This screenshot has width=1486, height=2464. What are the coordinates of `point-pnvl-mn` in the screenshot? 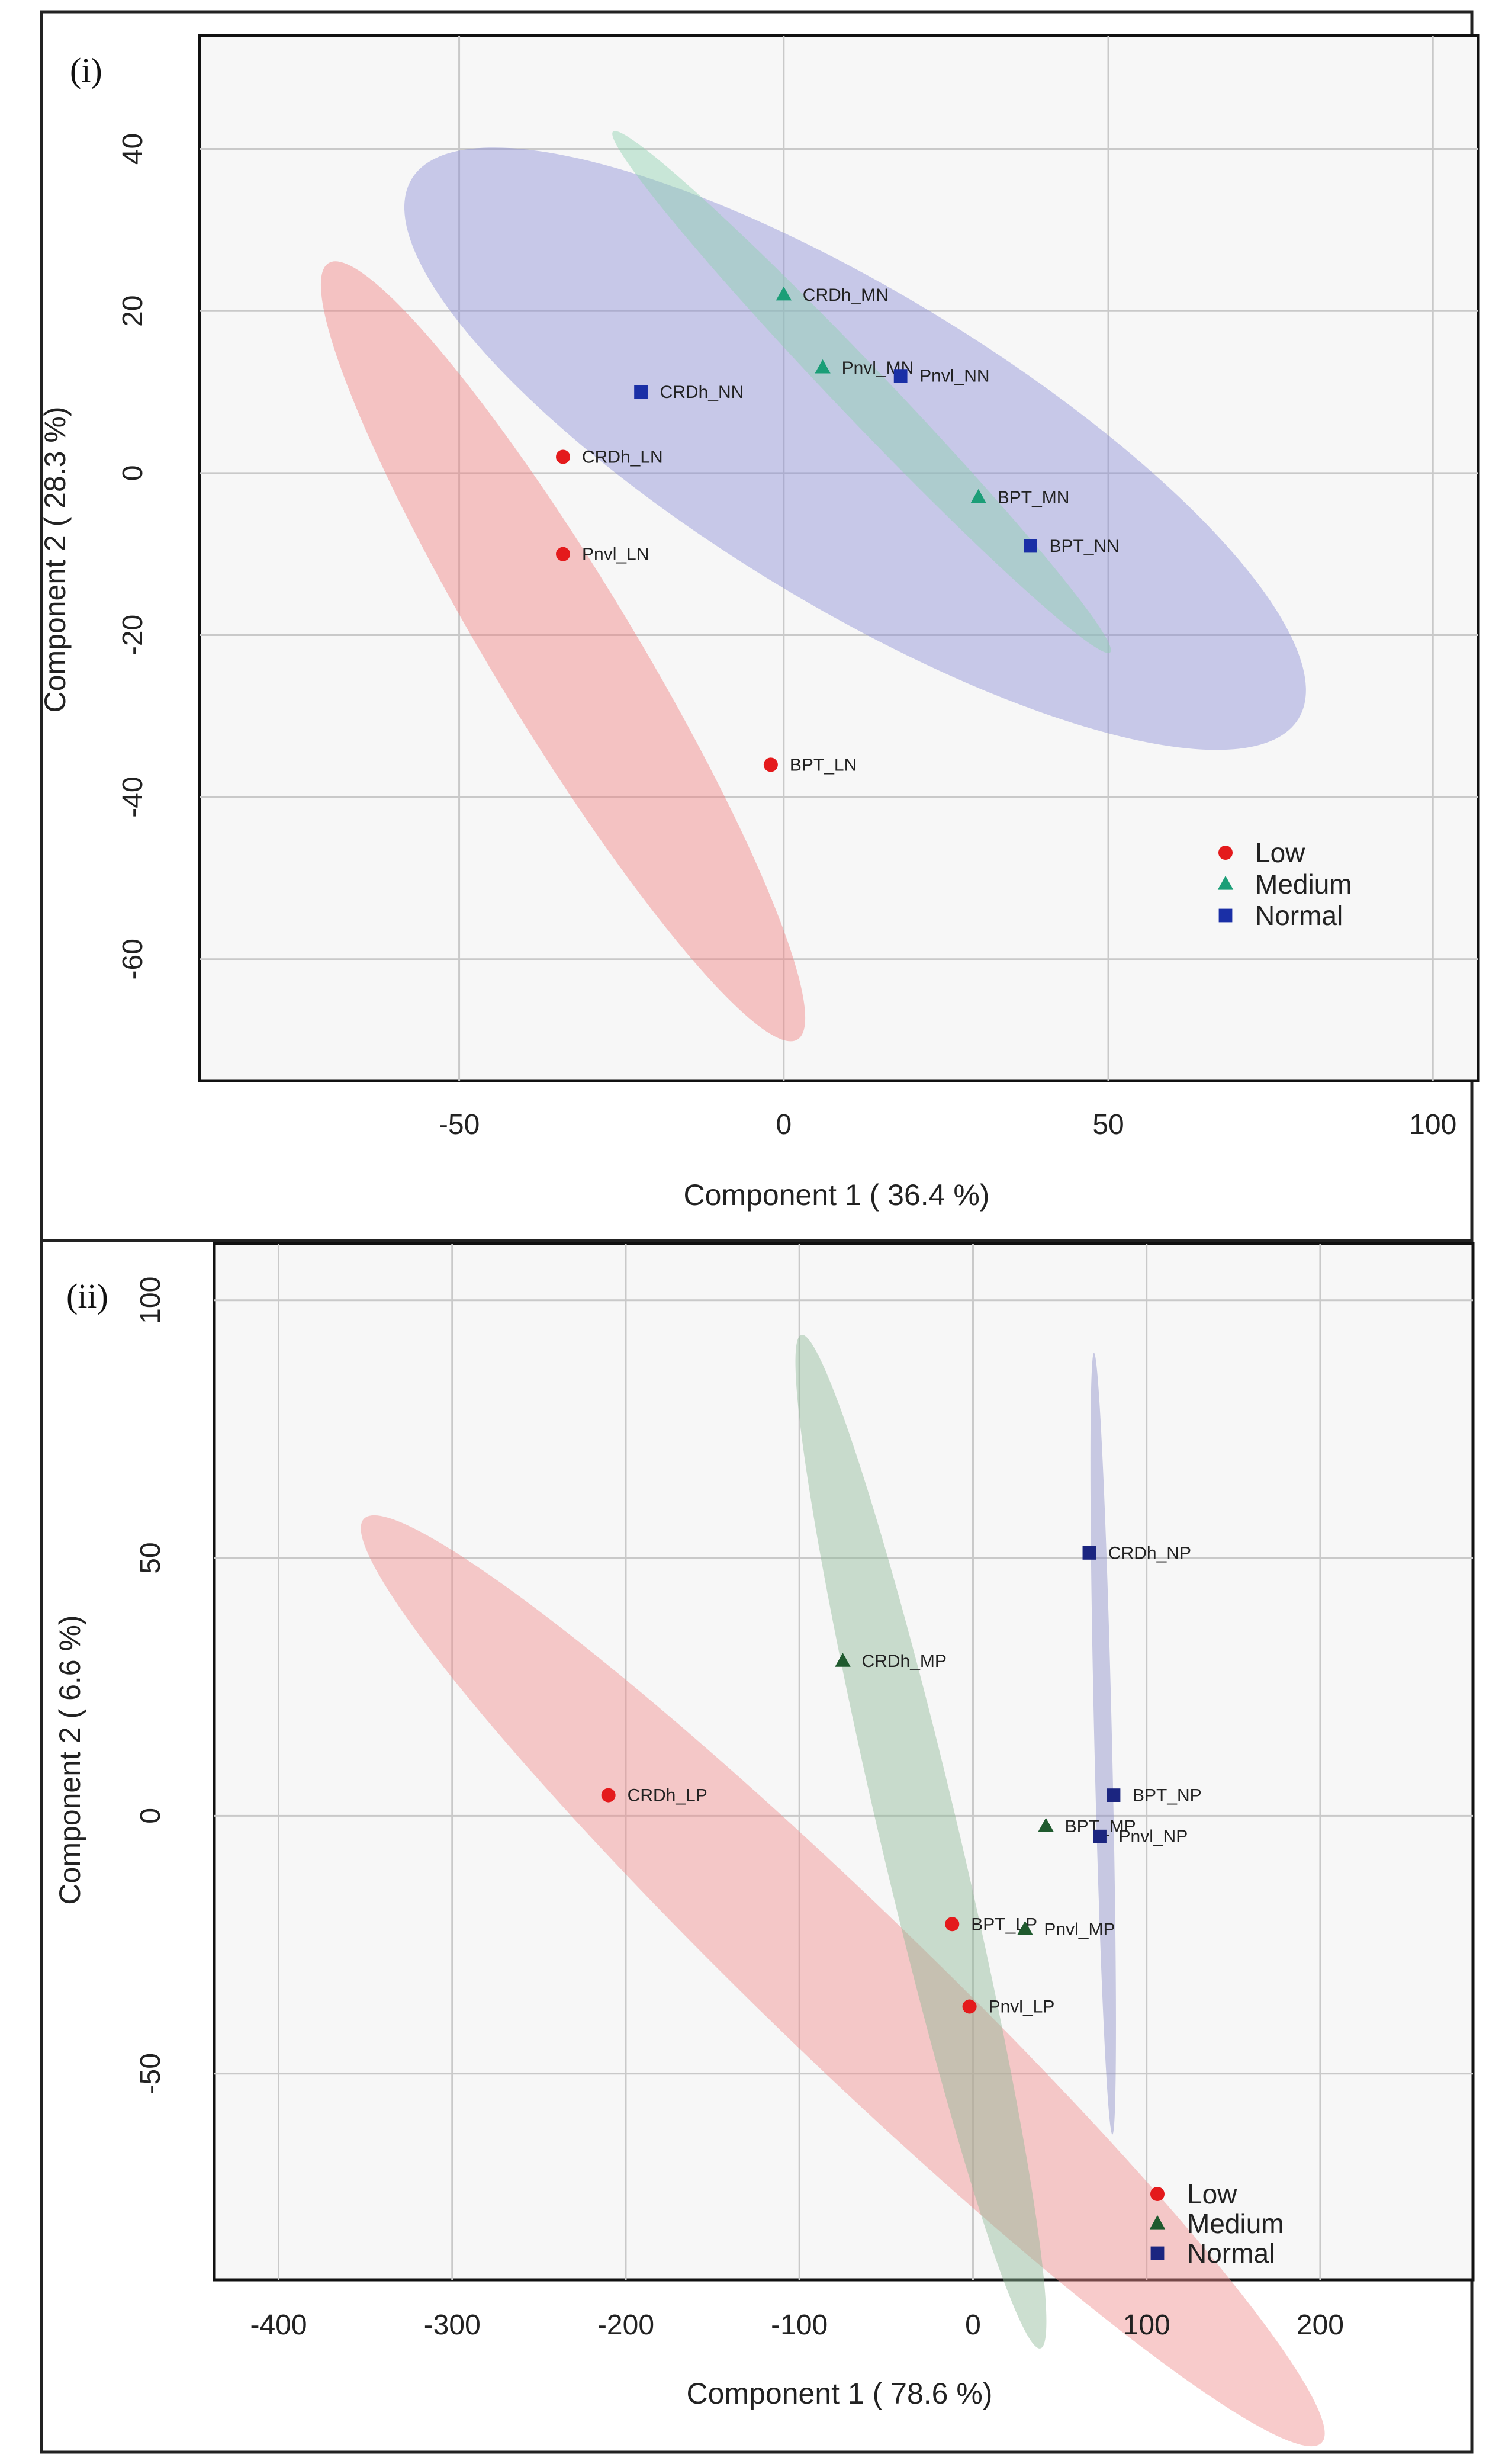 It's located at (823, 366).